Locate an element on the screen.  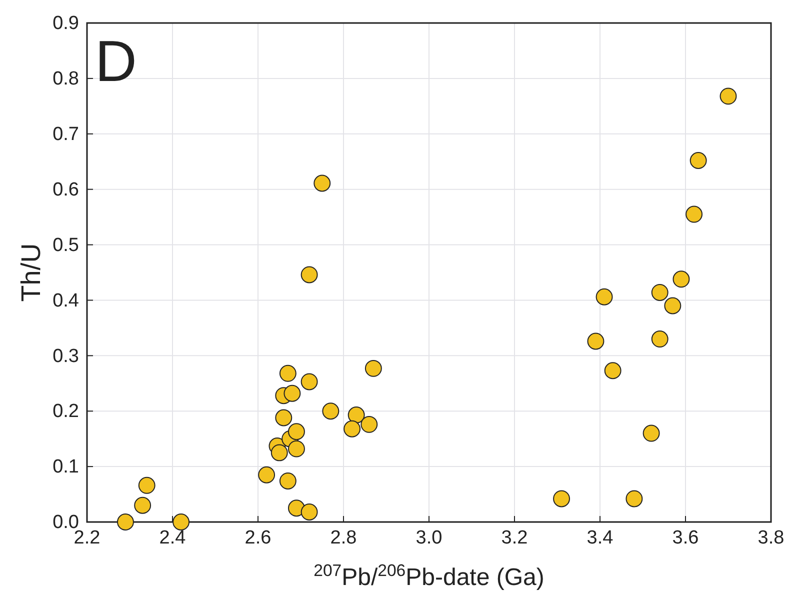
x-tick-label: 3.2 is located at coordinates (514, 537).